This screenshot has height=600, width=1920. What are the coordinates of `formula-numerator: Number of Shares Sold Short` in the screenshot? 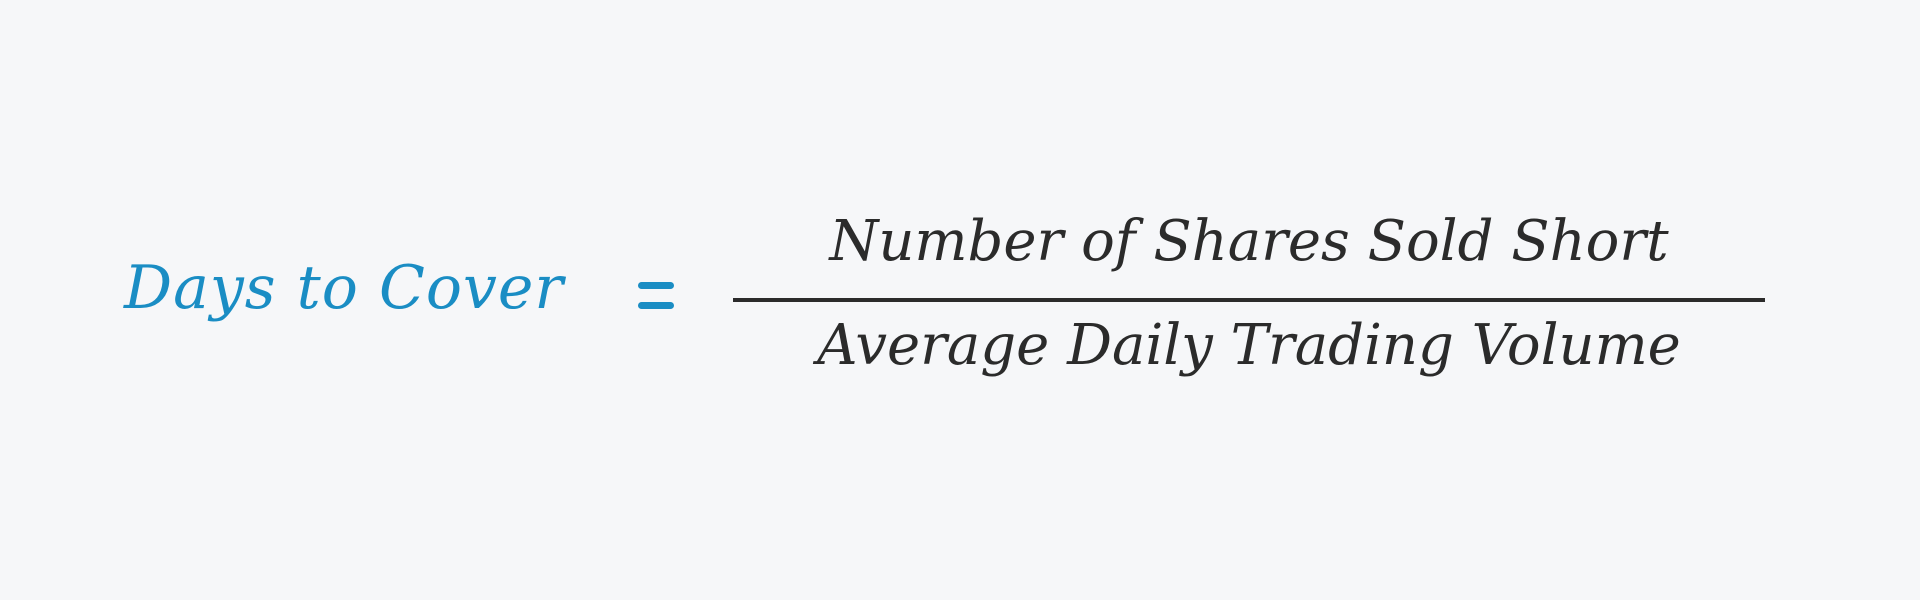 It's located at (1249, 241).